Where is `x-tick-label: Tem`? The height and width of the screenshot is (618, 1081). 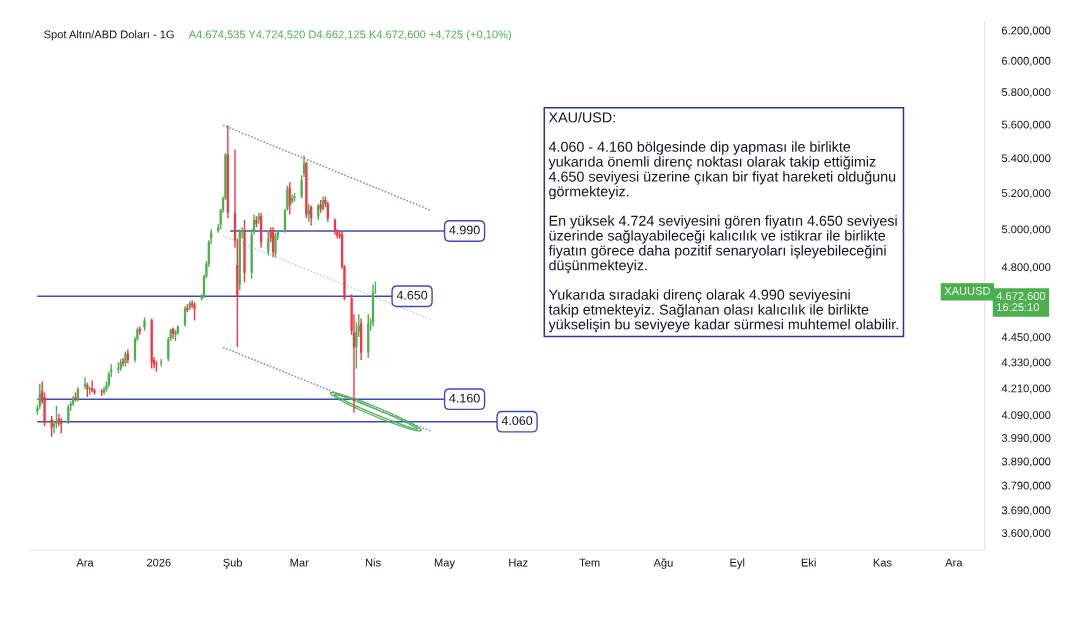 x-tick-label: Tem is located at coordinates (589, 562).